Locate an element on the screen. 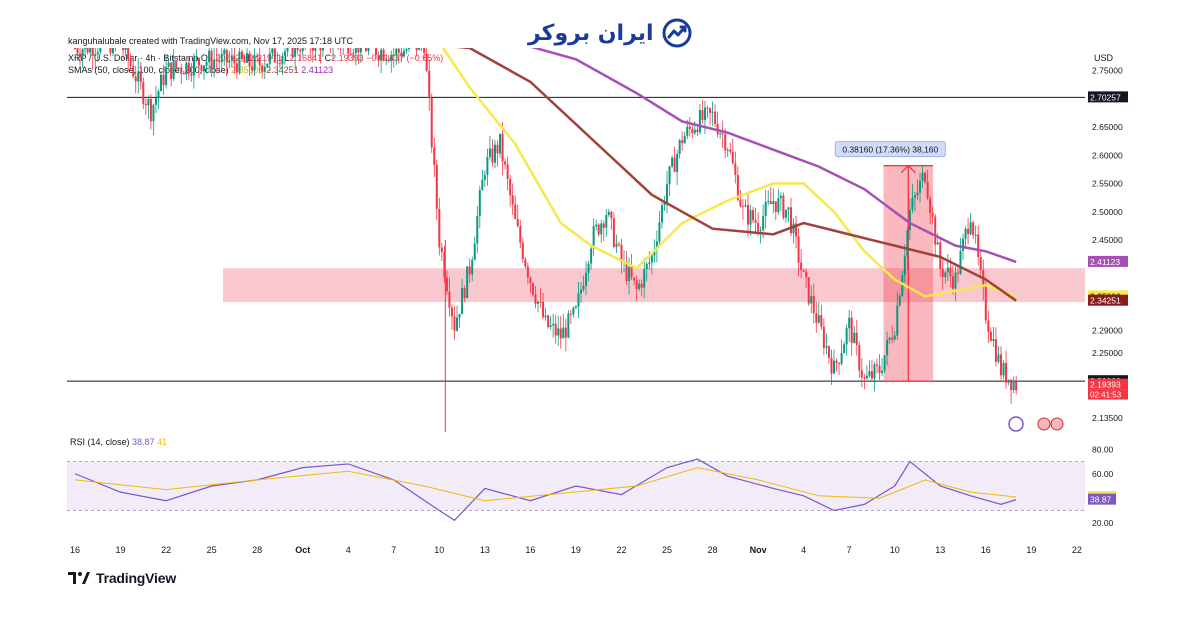 The image size is (1200, 628). countdown-label: 02:41:53 is located at coordinates (1106, 395).